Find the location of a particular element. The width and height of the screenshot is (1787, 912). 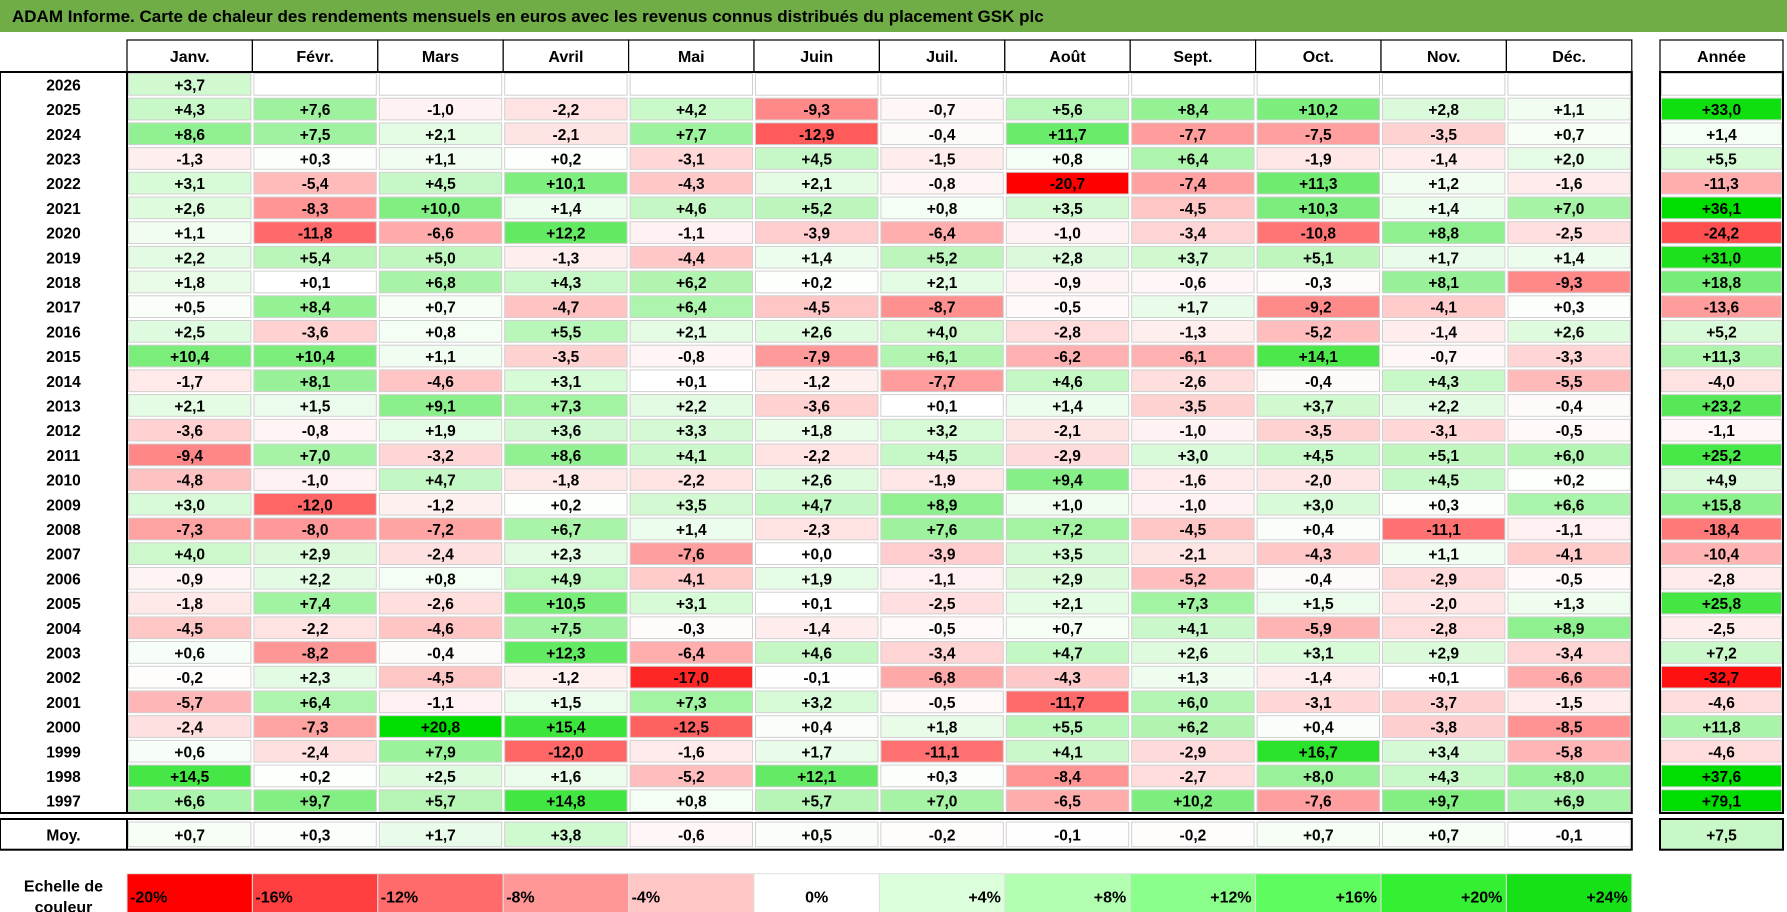

row-year-label: 2012 is located at coordinates (63, 431).